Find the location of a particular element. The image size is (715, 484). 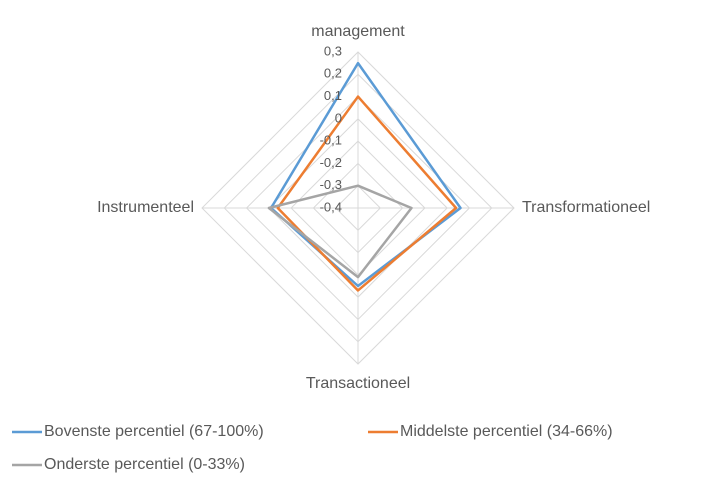

tick-label: -0,2 is located at coordinates (331, 162).